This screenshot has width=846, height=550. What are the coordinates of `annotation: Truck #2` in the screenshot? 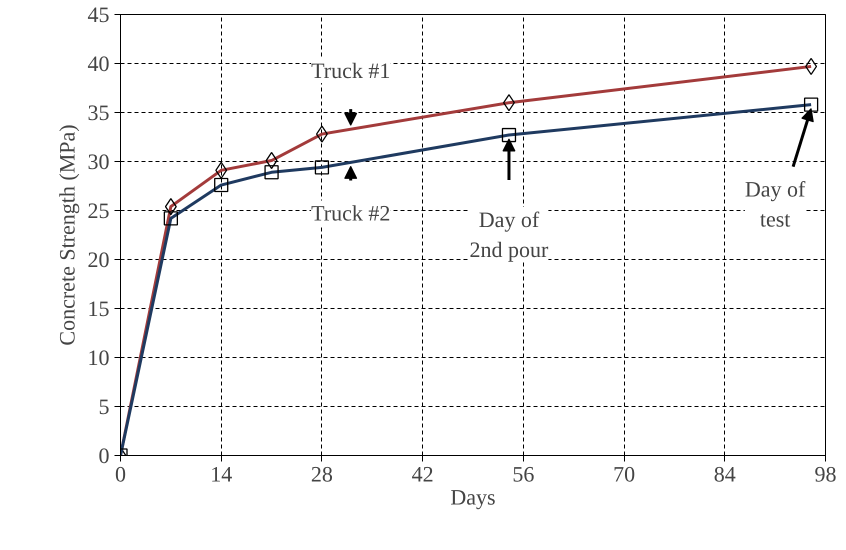 It's located at (350, 213).